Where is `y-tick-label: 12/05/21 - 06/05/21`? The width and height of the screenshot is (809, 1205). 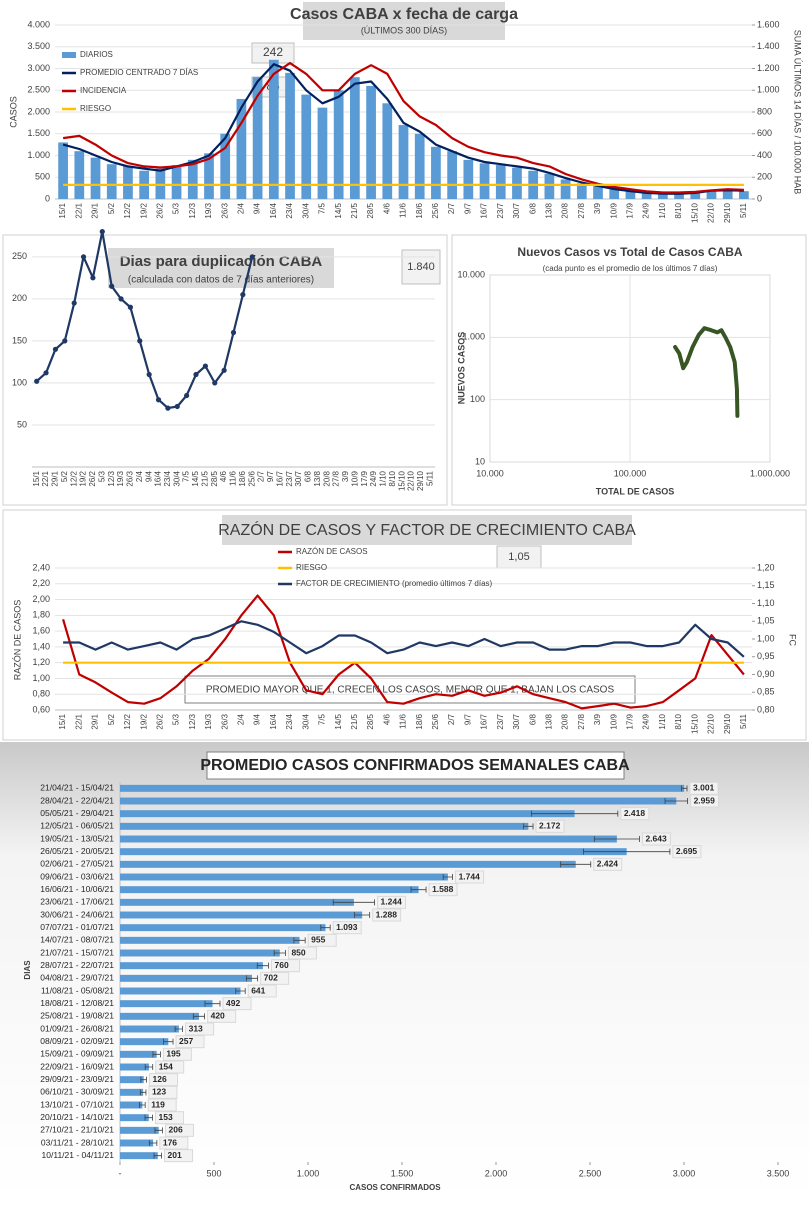
y-tick-label: 12/05/21 - 06/05/21 is located at coordinates (77, 826).